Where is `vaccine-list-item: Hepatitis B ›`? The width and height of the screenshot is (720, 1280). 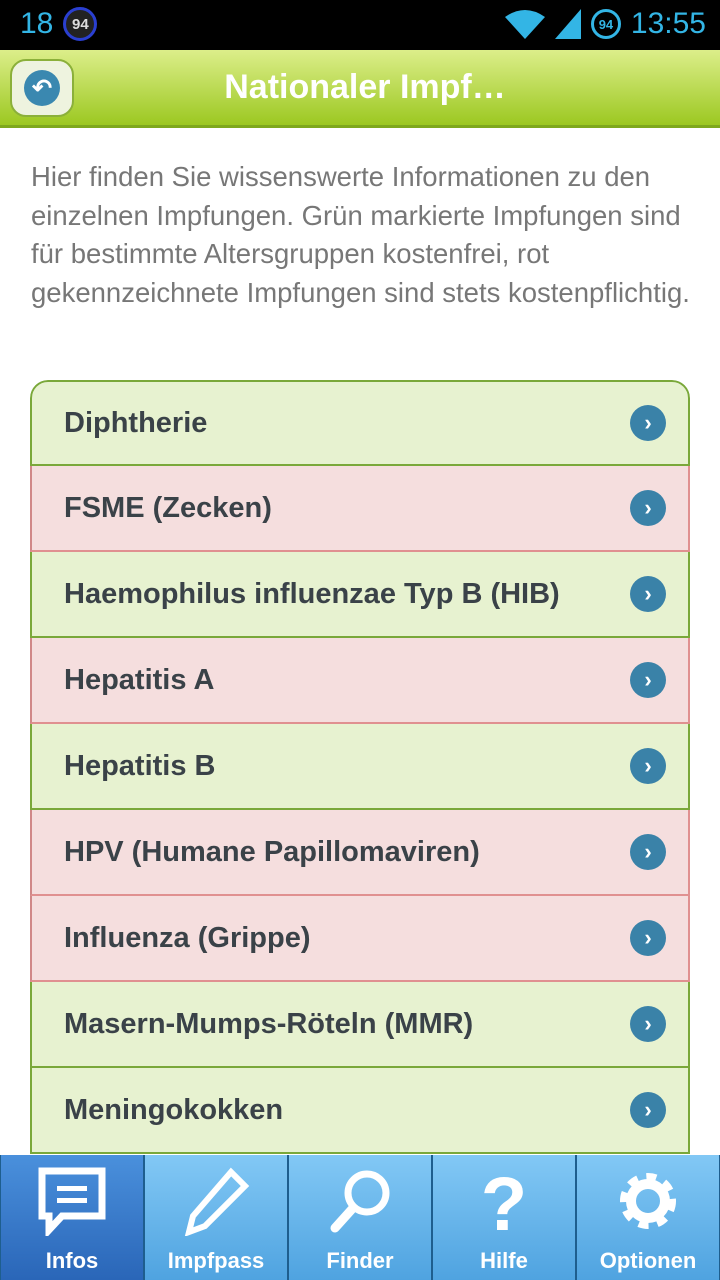
vaccine-list-item: Hepatitis B › is located at coordinates (360, 767).